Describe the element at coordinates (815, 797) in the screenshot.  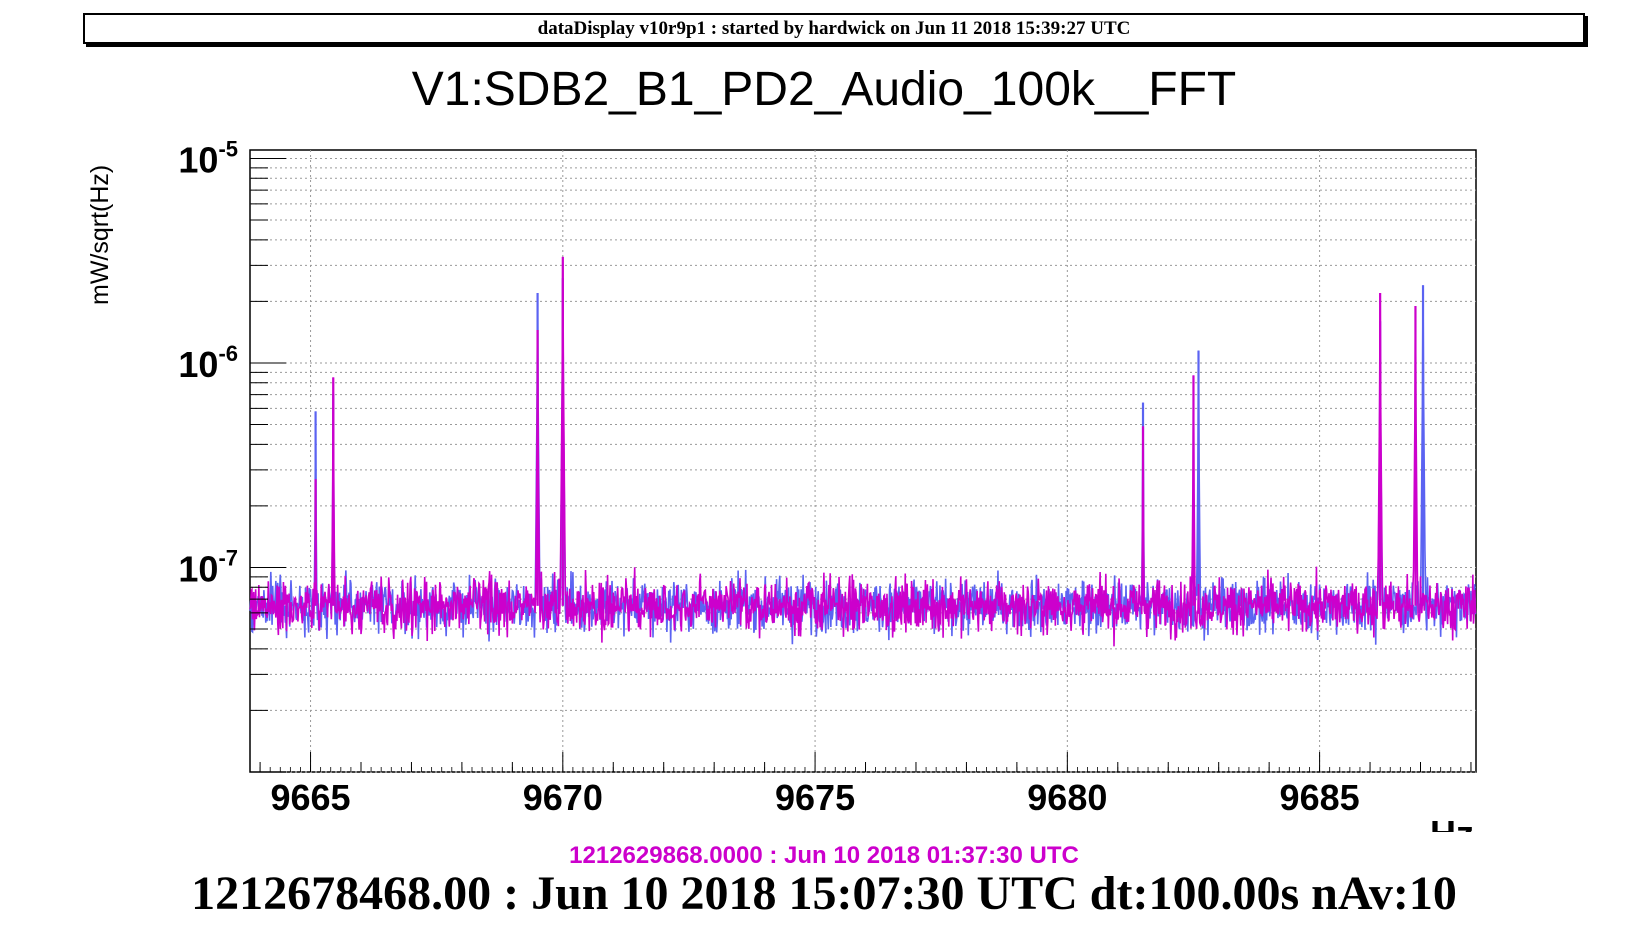
I see `x-tick-label: 9675` at that location.